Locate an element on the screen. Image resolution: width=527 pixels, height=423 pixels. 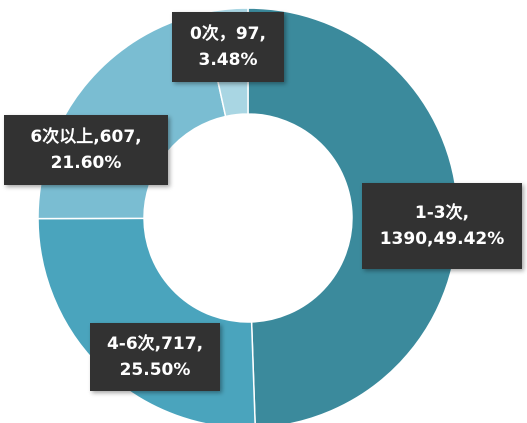
data-label: 3.48% is located at coordinates (228, 60).